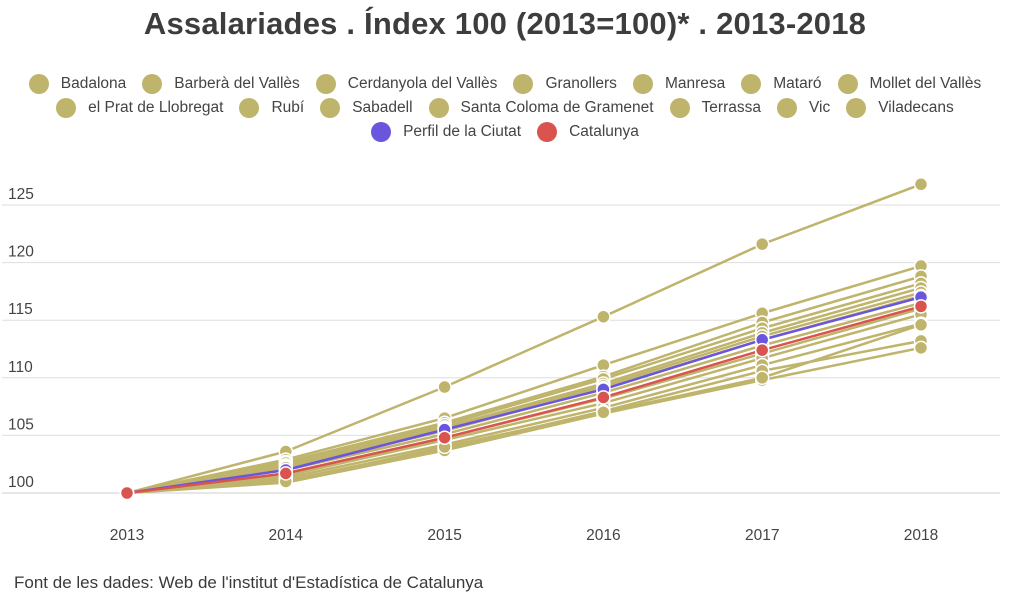 This screenshot has height=598, width=1010. I want to click on x-tick-label: 2017, so click(762, 535).